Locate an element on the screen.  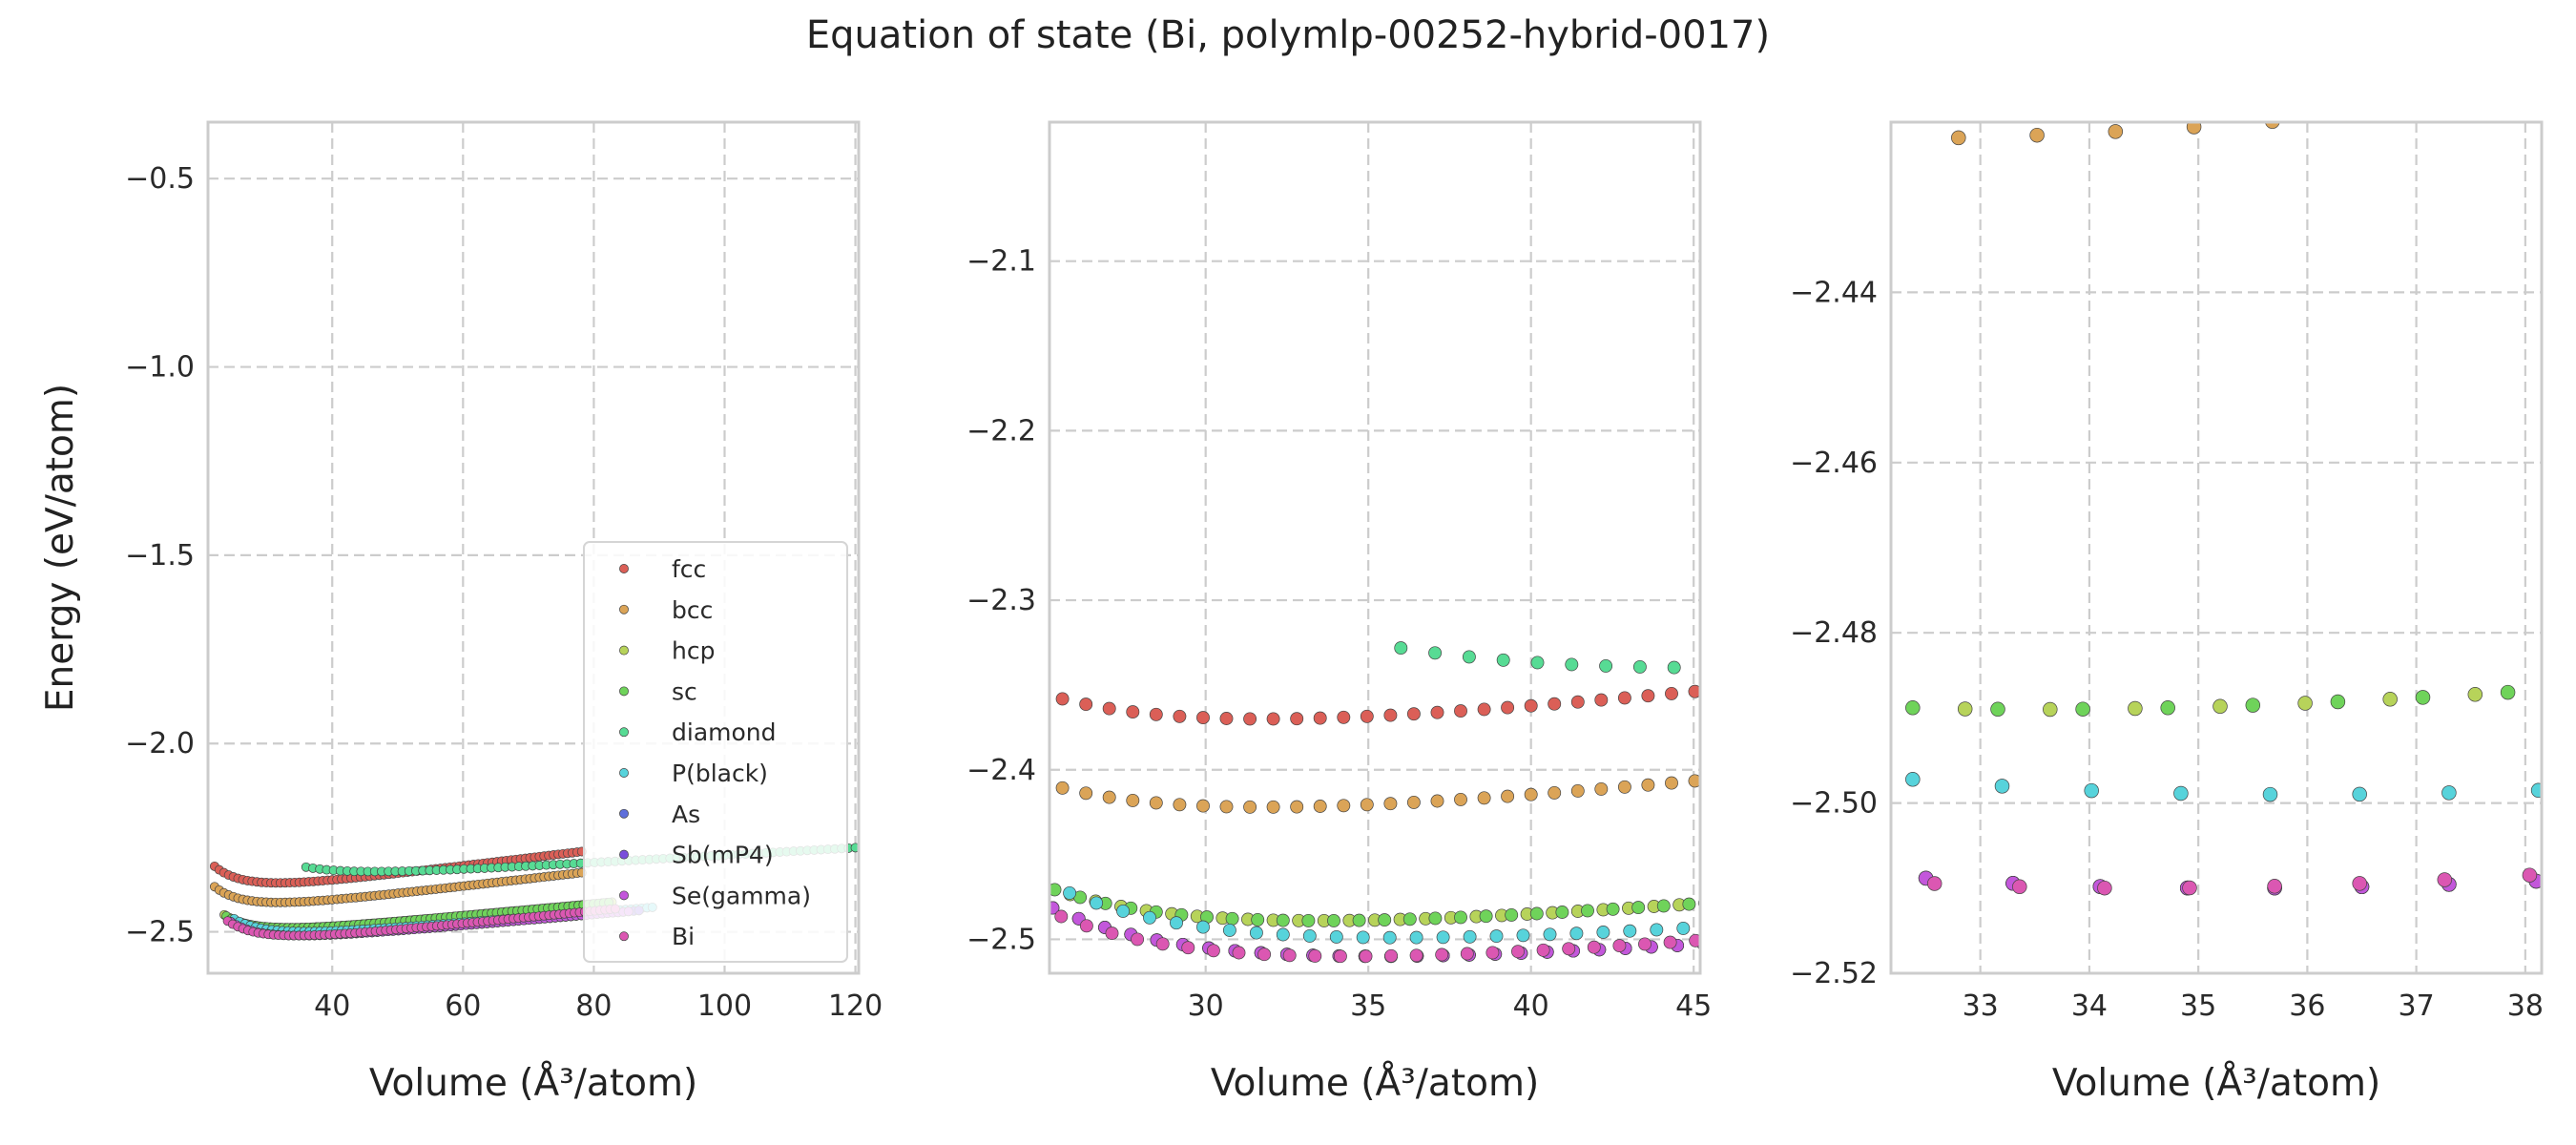
legend-label: Se(gamma) is located at coordinates (741, 896).